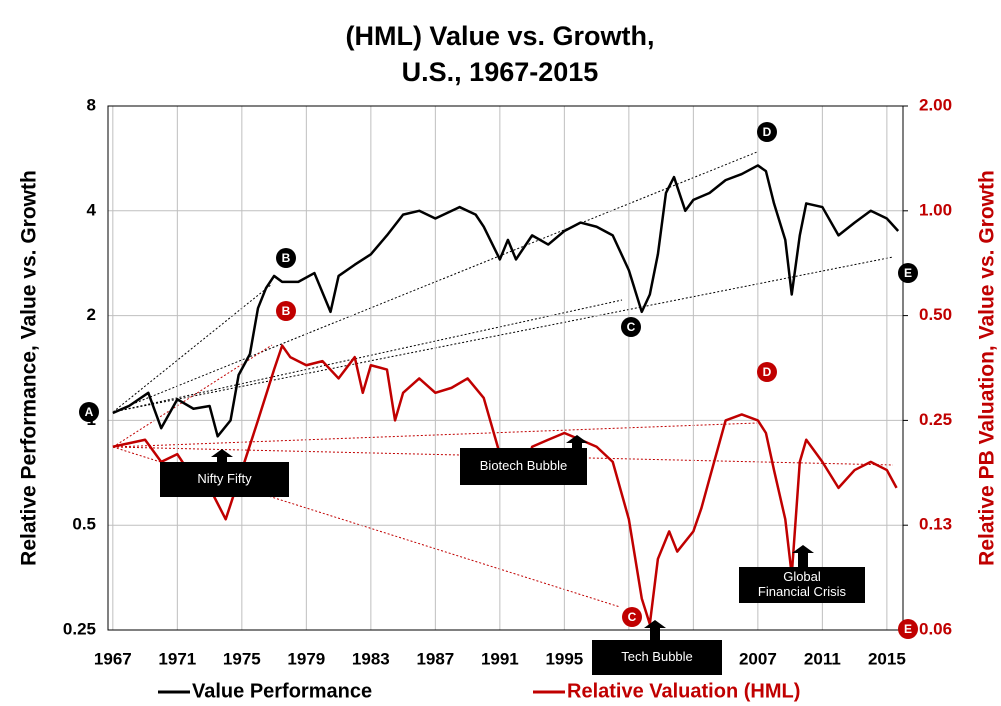 The height and width of the screenshot is (706, 1001). I want to click on y2-tick-label: 0.06, so click(935, 628).